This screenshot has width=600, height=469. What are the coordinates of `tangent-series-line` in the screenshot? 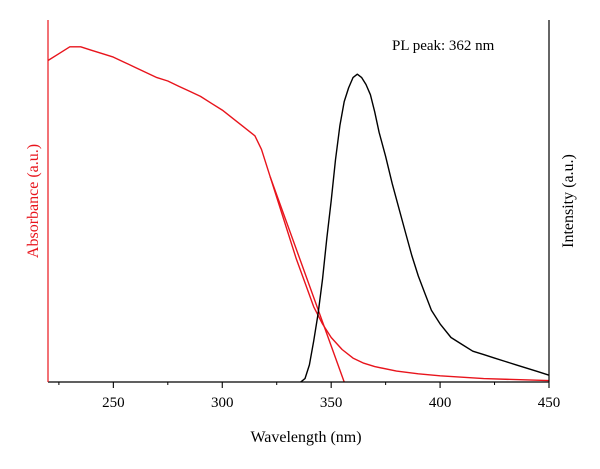 It's located at (307, 279).